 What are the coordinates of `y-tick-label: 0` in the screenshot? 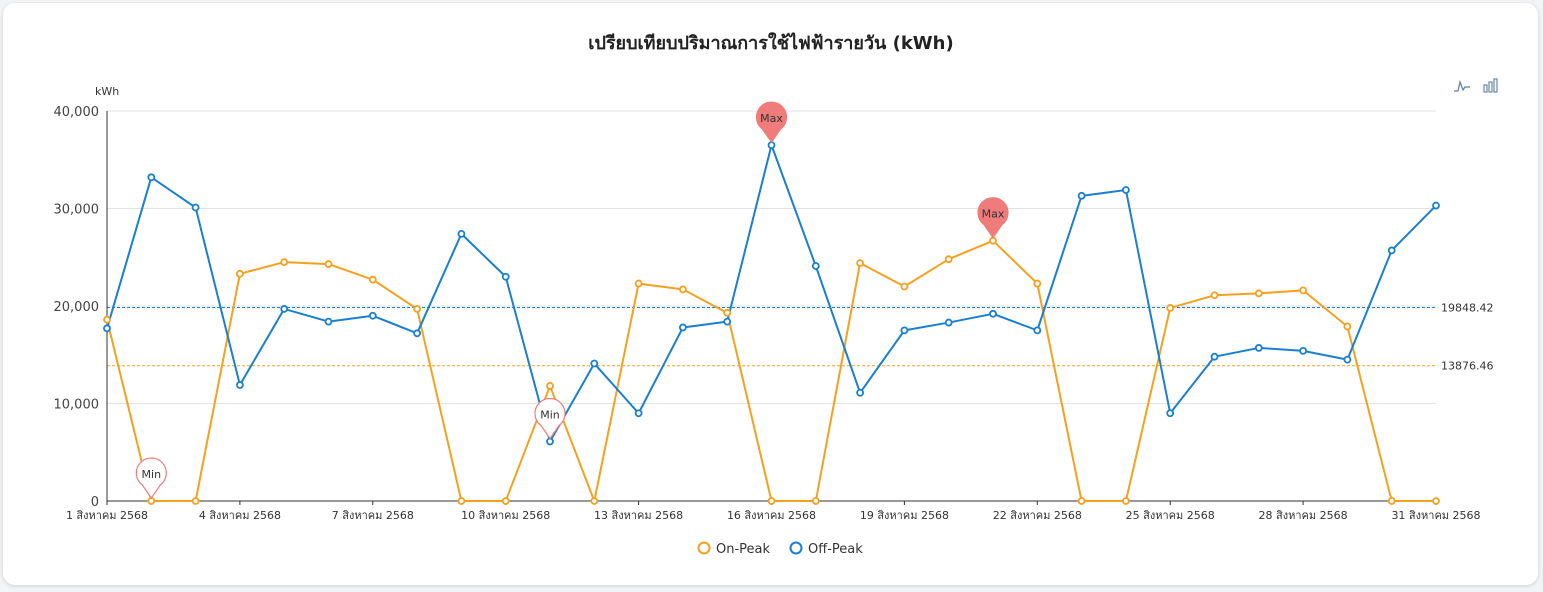 It's located at (95, 502).